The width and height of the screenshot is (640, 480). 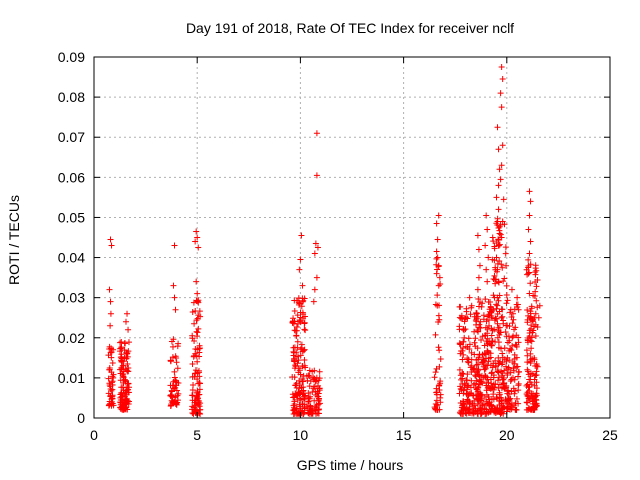 I want to click on y-tick-label: 0.02, so click(x=71, y=338).